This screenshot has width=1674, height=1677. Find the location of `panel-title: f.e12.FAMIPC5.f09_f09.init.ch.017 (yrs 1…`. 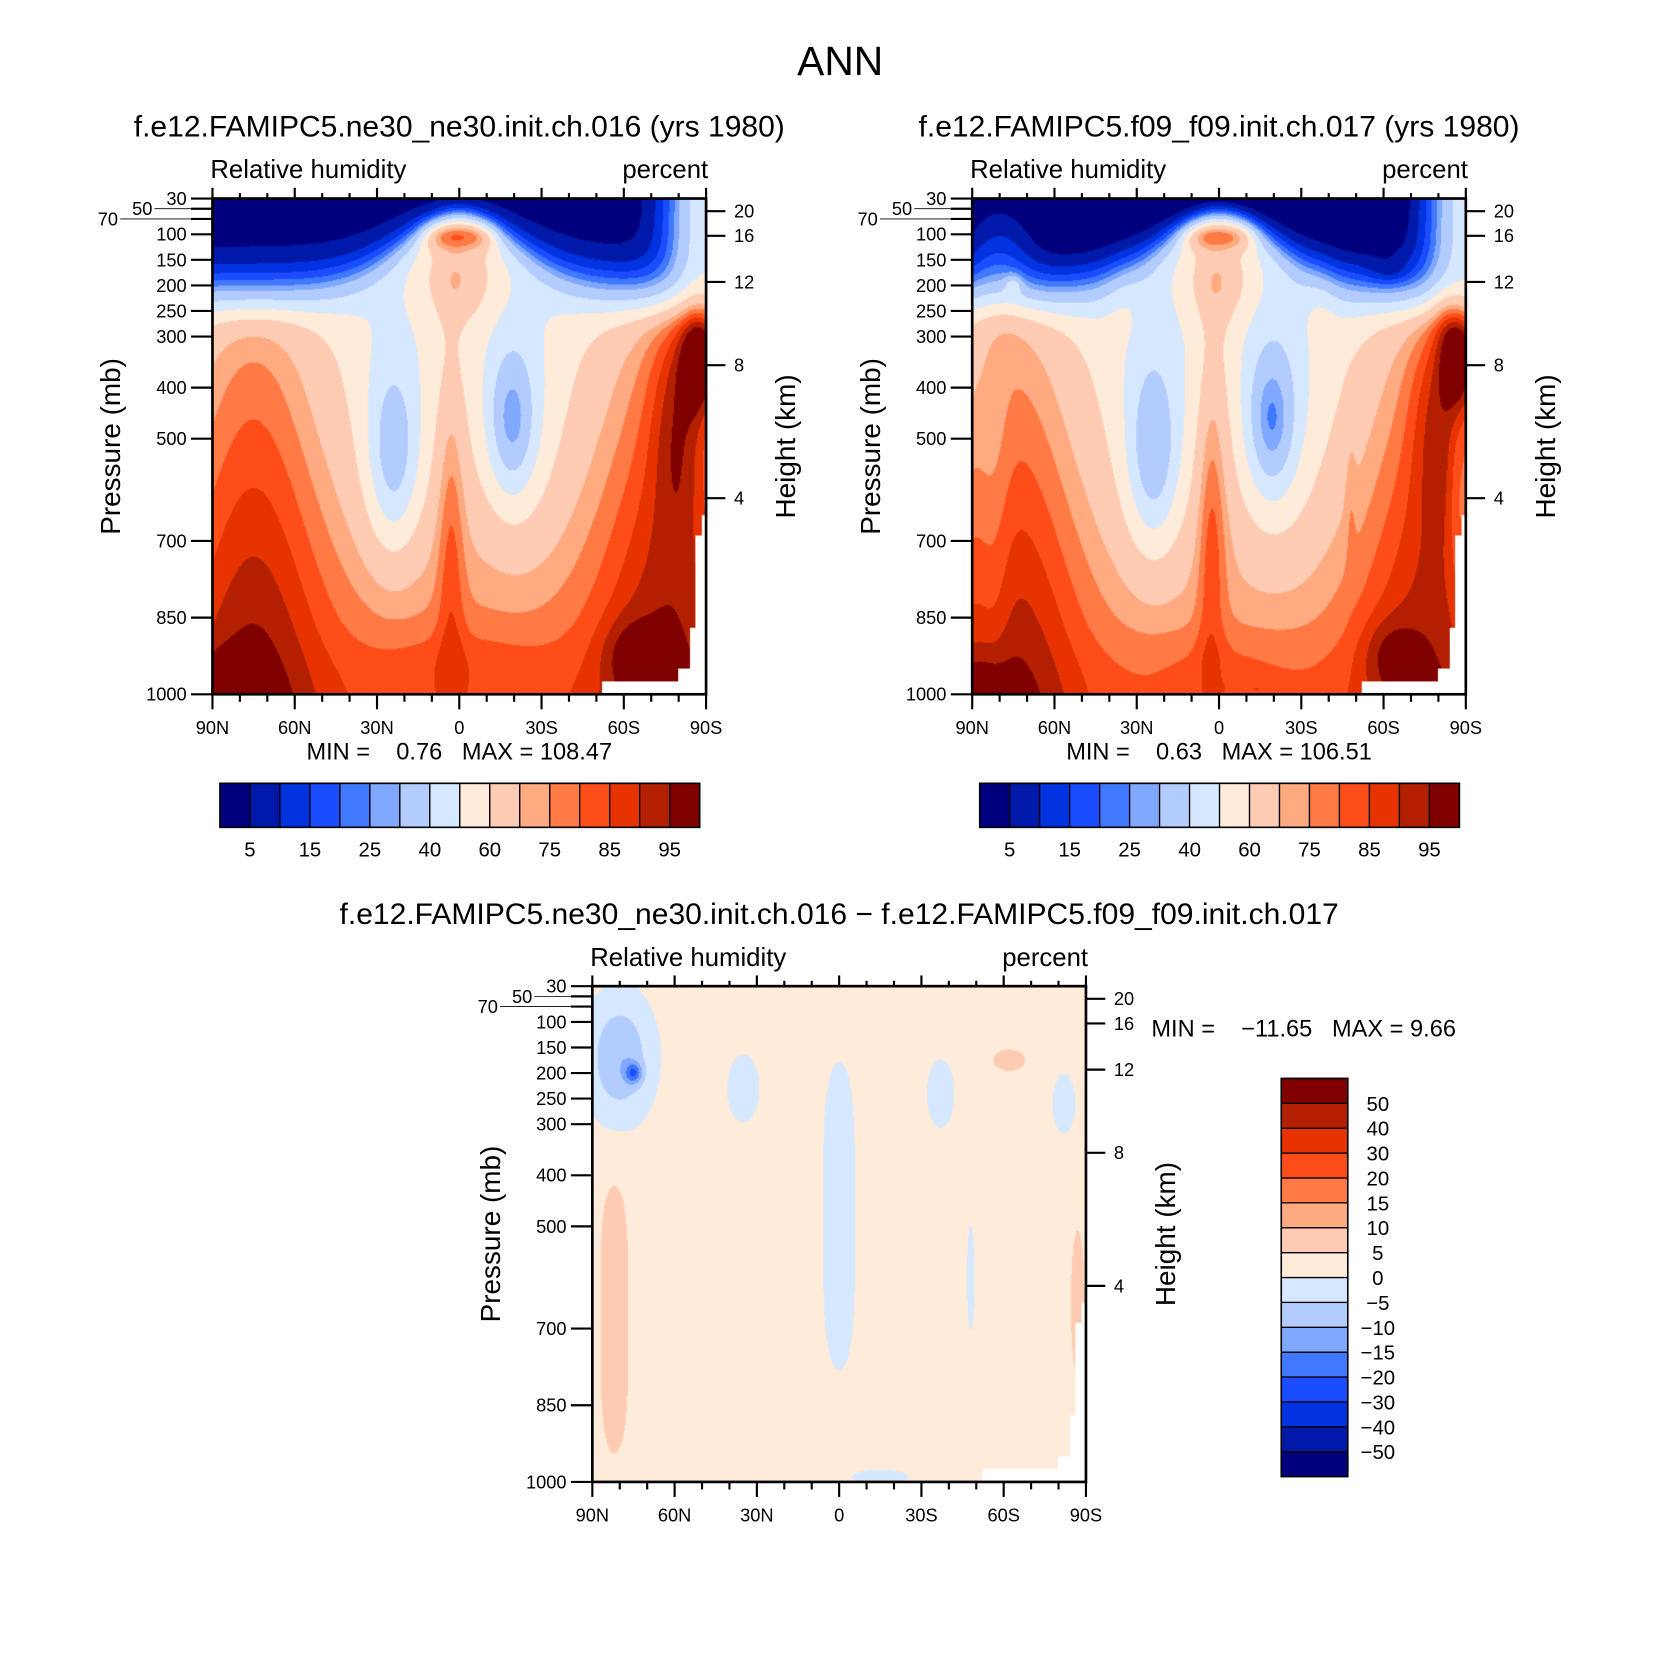

panel-title: f.e12.FAMIPC5.f09_f09.init.ch.017 (yrs 1… is located at coordinates (1219, 126).